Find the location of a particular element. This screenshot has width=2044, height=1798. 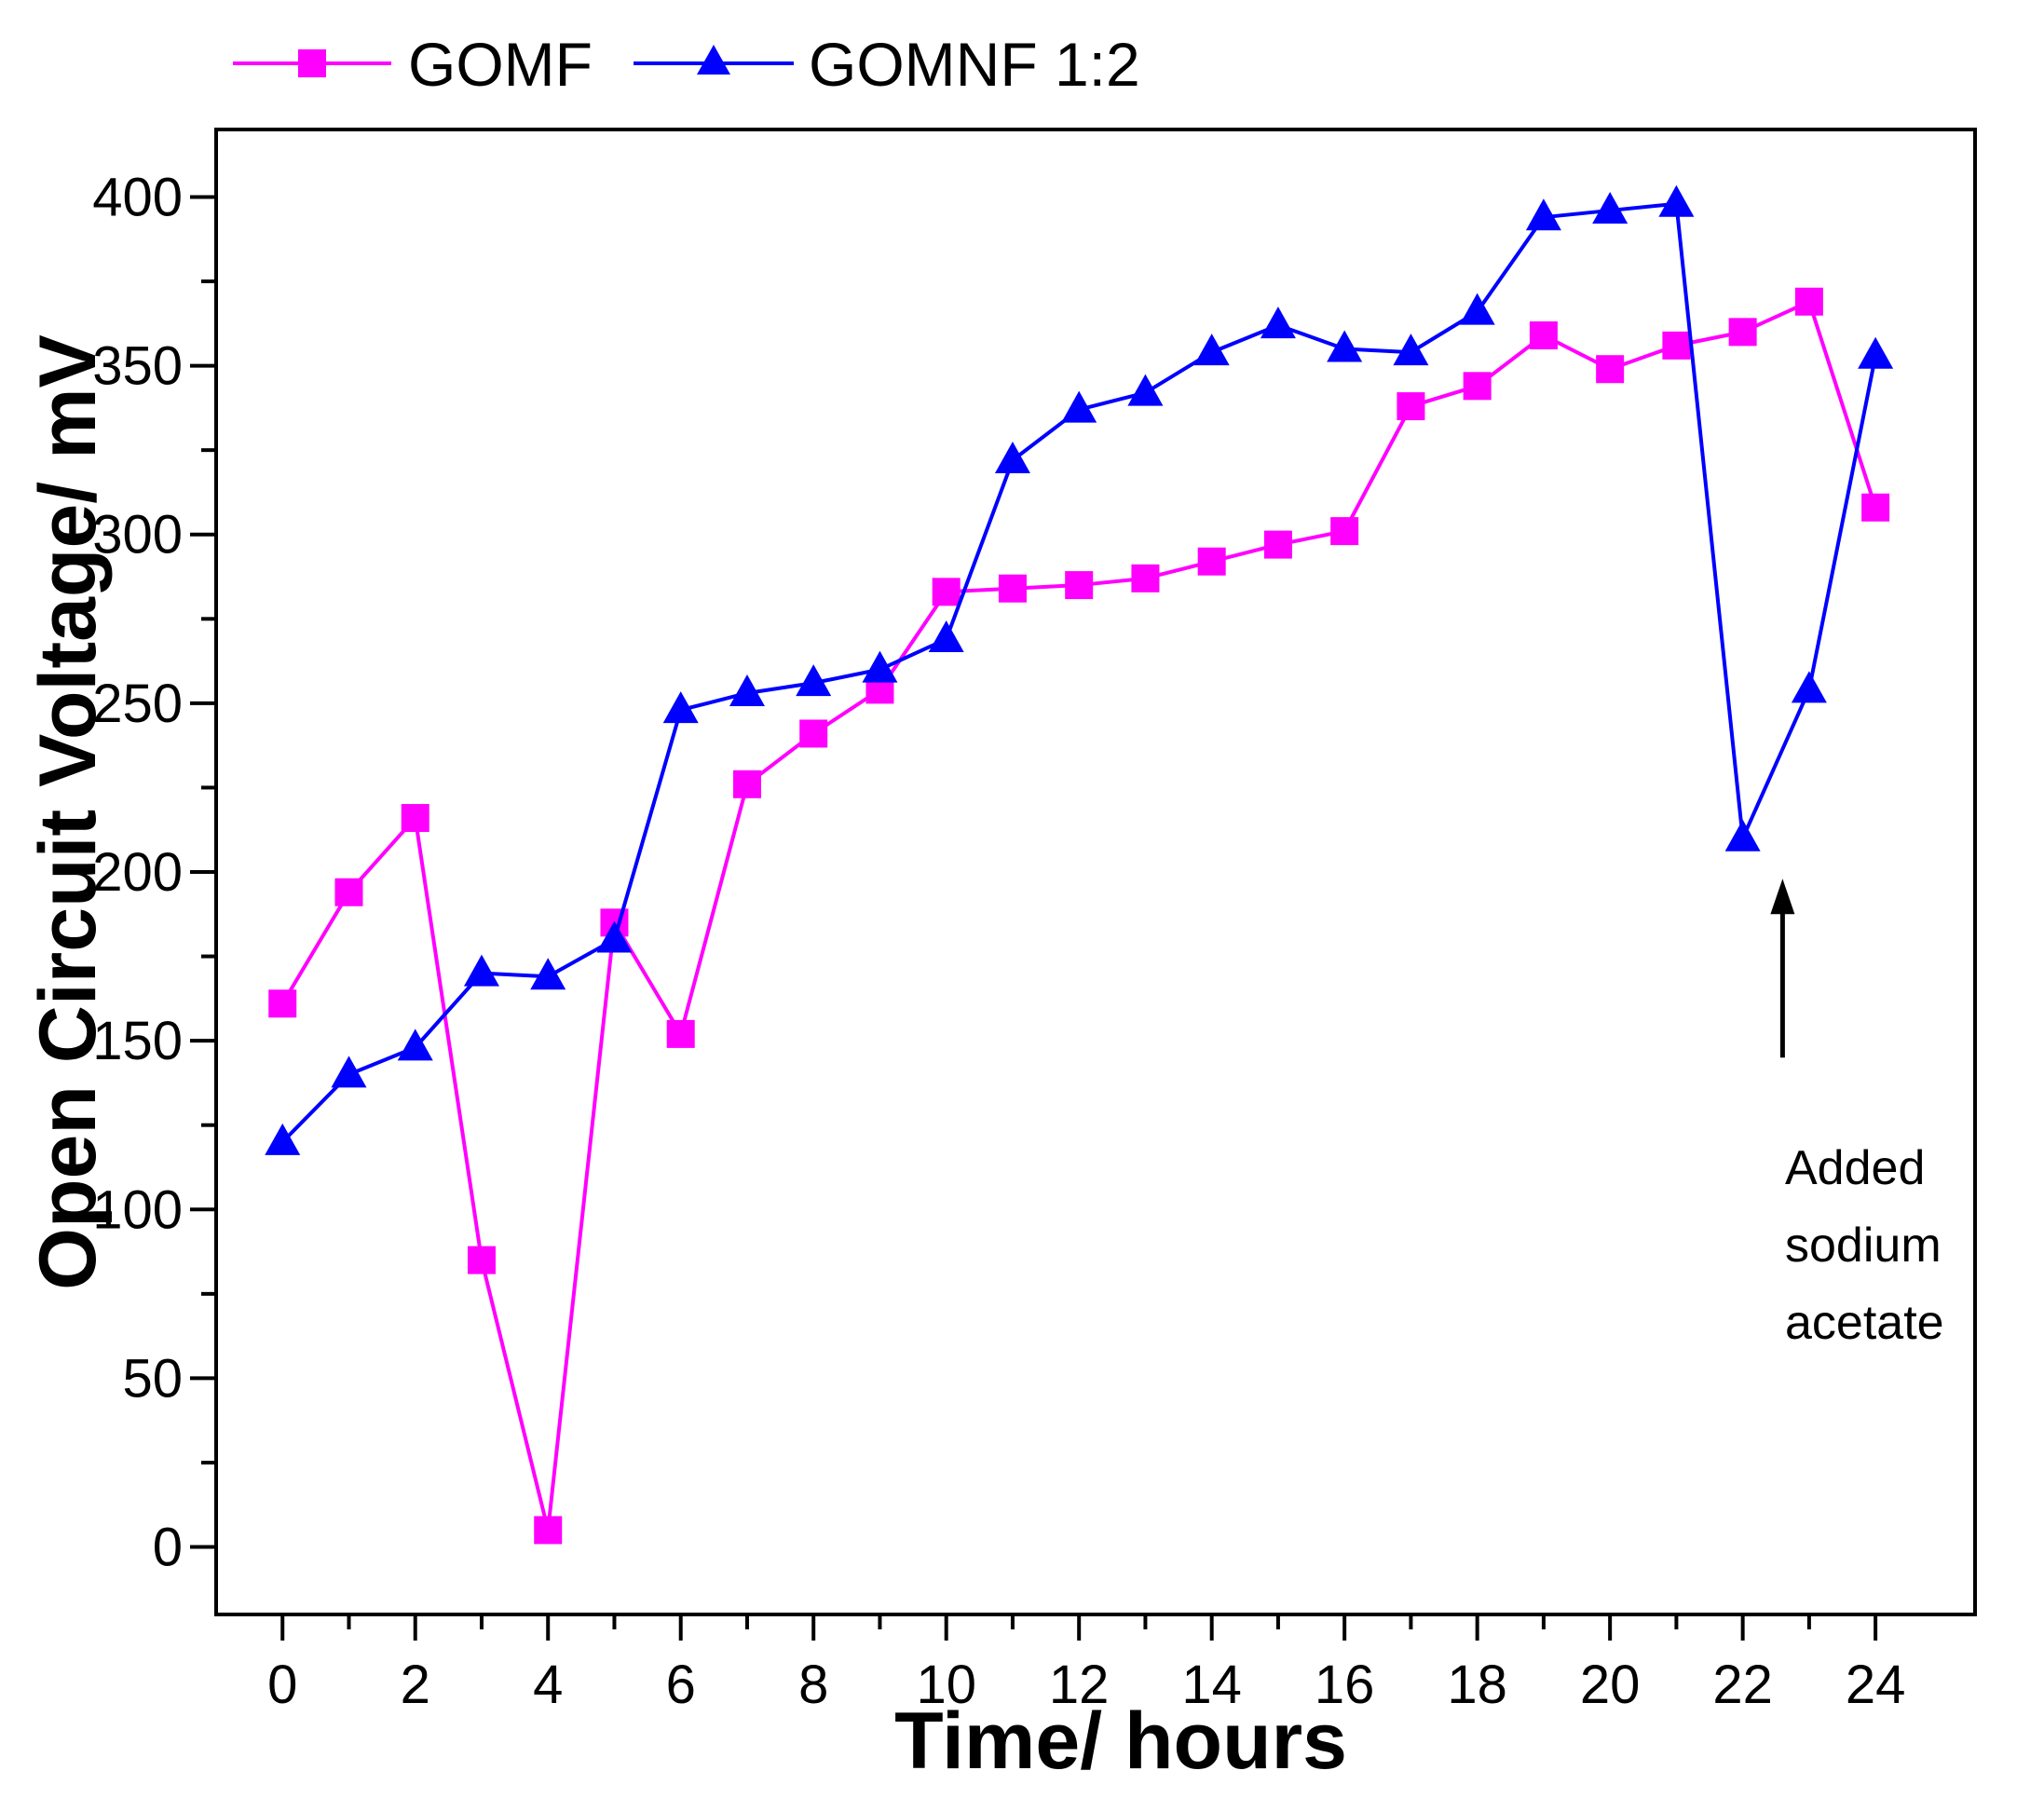

x-tick-label: 0 is located at coordinates (282, 1685).